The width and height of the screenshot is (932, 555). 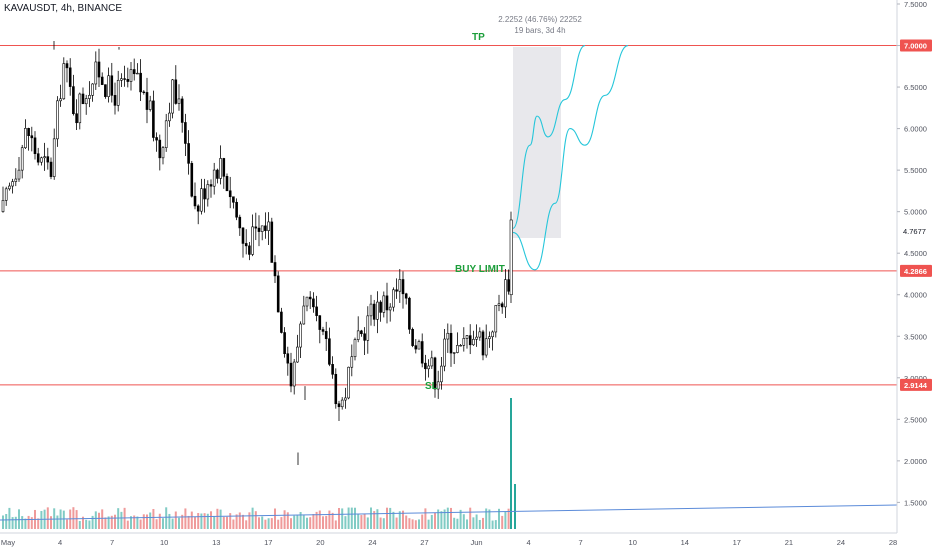 What do you see at coordinates (511, 463) in the screenshot?
I see `volume-bar-spike` at bounding box center [511, 463].